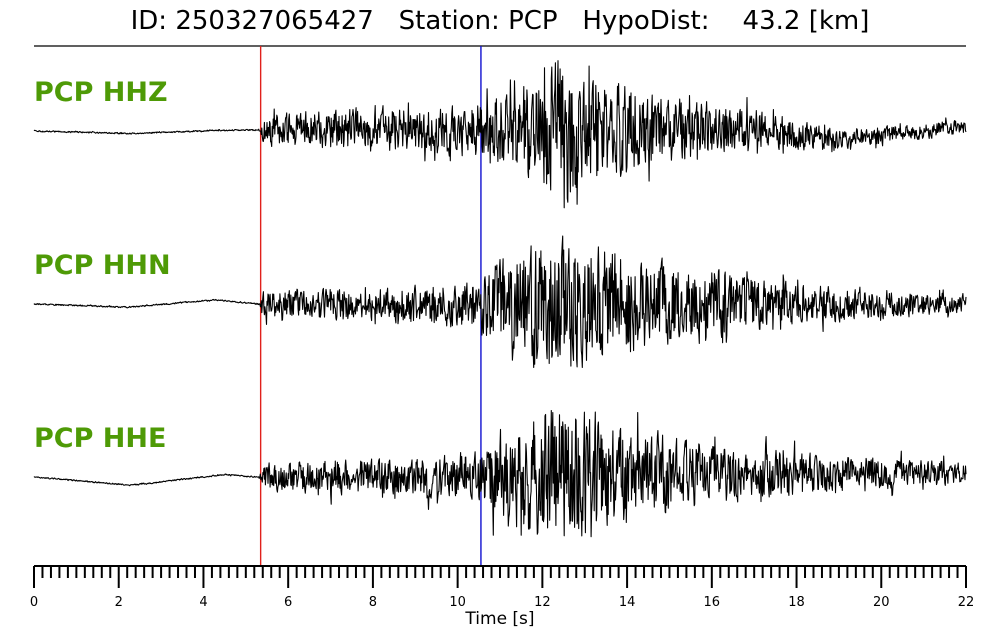 The image size is (1000, 640). I want to click on x-tick-label: 8, so click(373, 602).